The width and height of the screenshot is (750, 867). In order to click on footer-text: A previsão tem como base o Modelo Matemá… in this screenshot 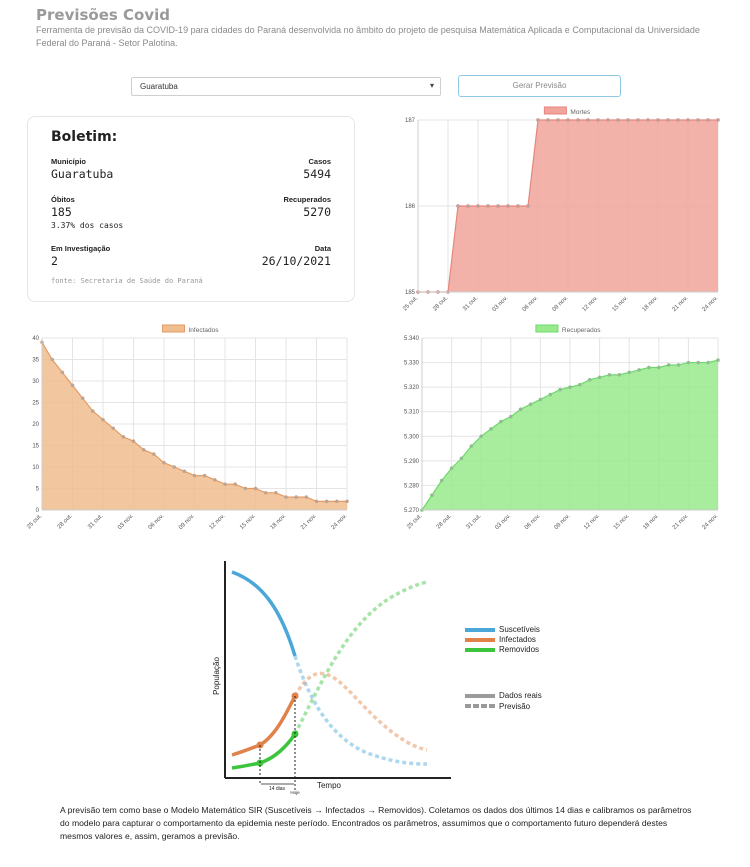, I will do `click(376, 823)`.